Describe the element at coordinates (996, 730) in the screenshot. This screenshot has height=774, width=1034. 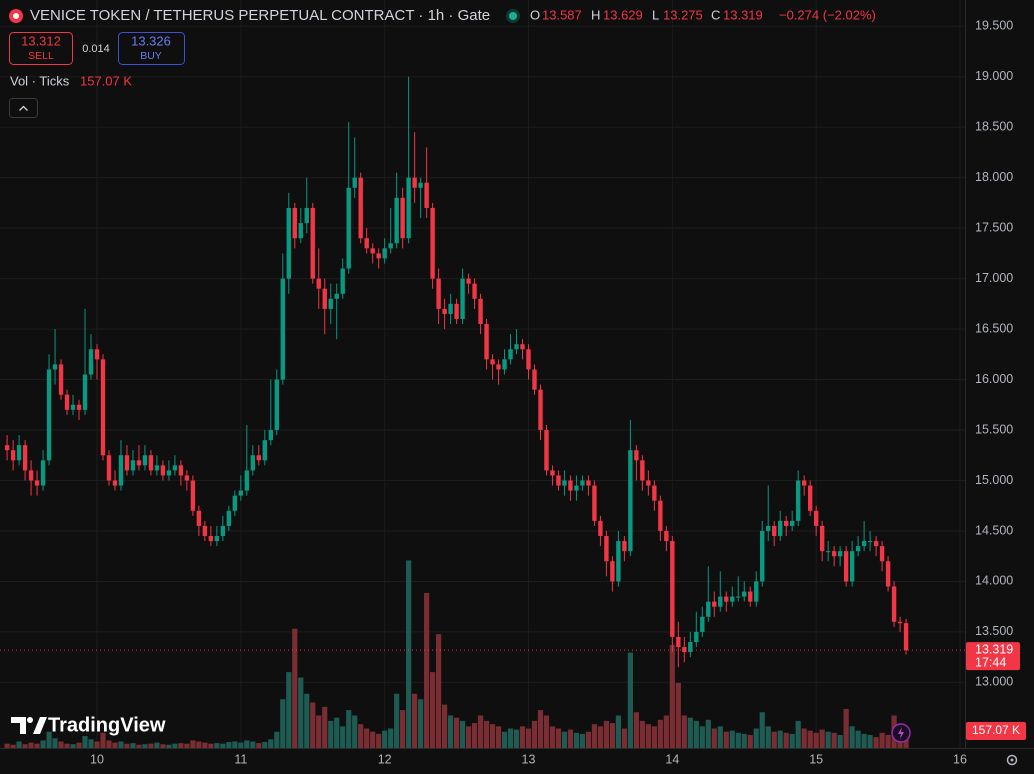
I see `volume-badge-label: 157.07 K` at that location.